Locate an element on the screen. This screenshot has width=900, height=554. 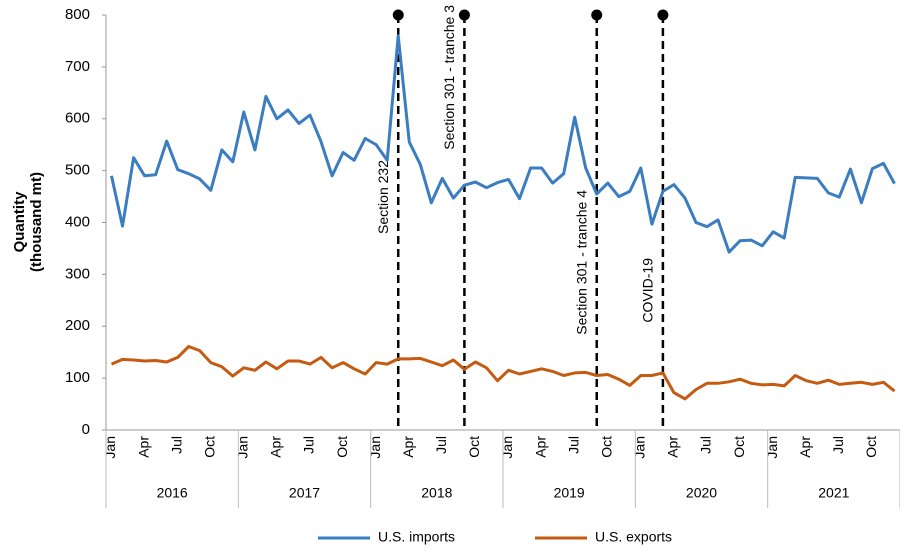
event-label: Section 301 - tranche 3 is located at coordinates (449, 77).